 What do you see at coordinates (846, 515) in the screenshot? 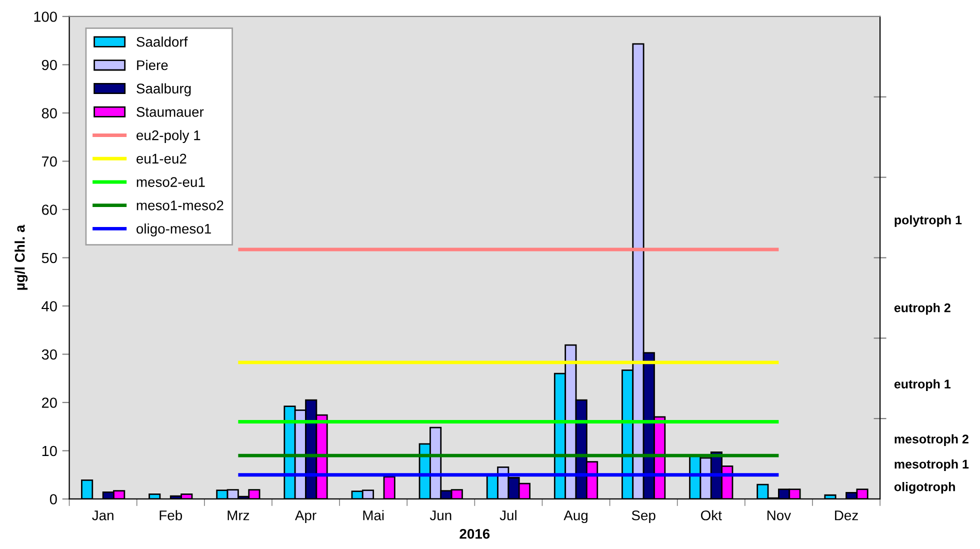
I see `x-tick-label: Dez` at bounding box center [846, 515].